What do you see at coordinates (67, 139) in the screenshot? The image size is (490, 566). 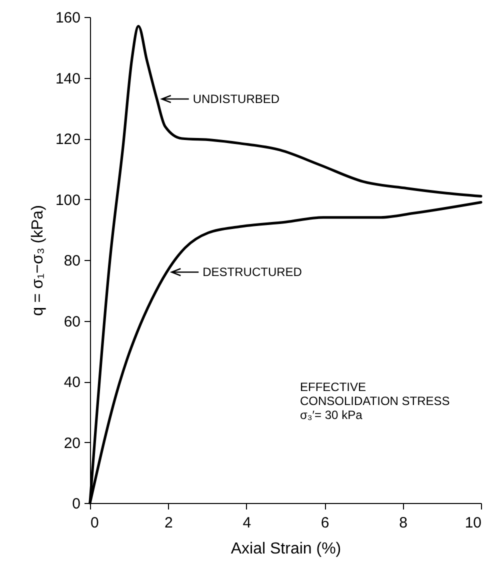 I see `y-tick-label: 120` at bounding box center [67, 139].